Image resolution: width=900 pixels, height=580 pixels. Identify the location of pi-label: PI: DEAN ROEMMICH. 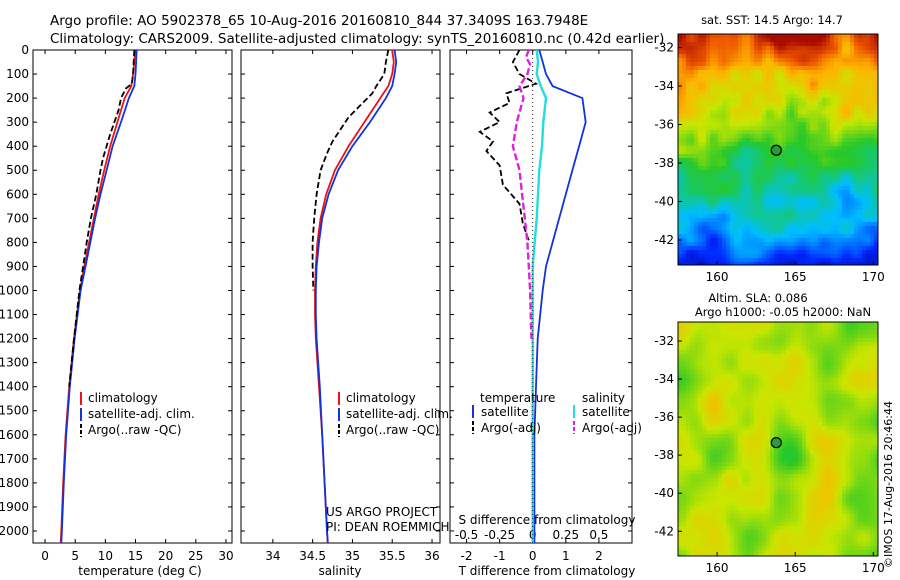
(387, 527).